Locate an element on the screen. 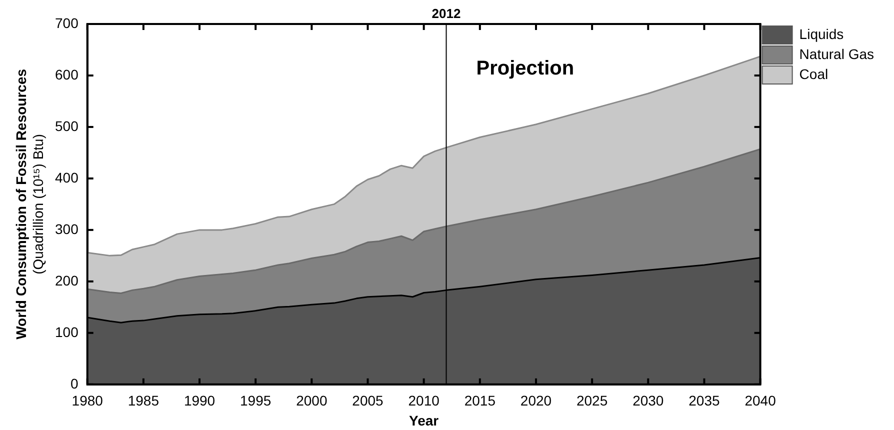  x-tick-label: 1990 is located at coordinates (200, 400).